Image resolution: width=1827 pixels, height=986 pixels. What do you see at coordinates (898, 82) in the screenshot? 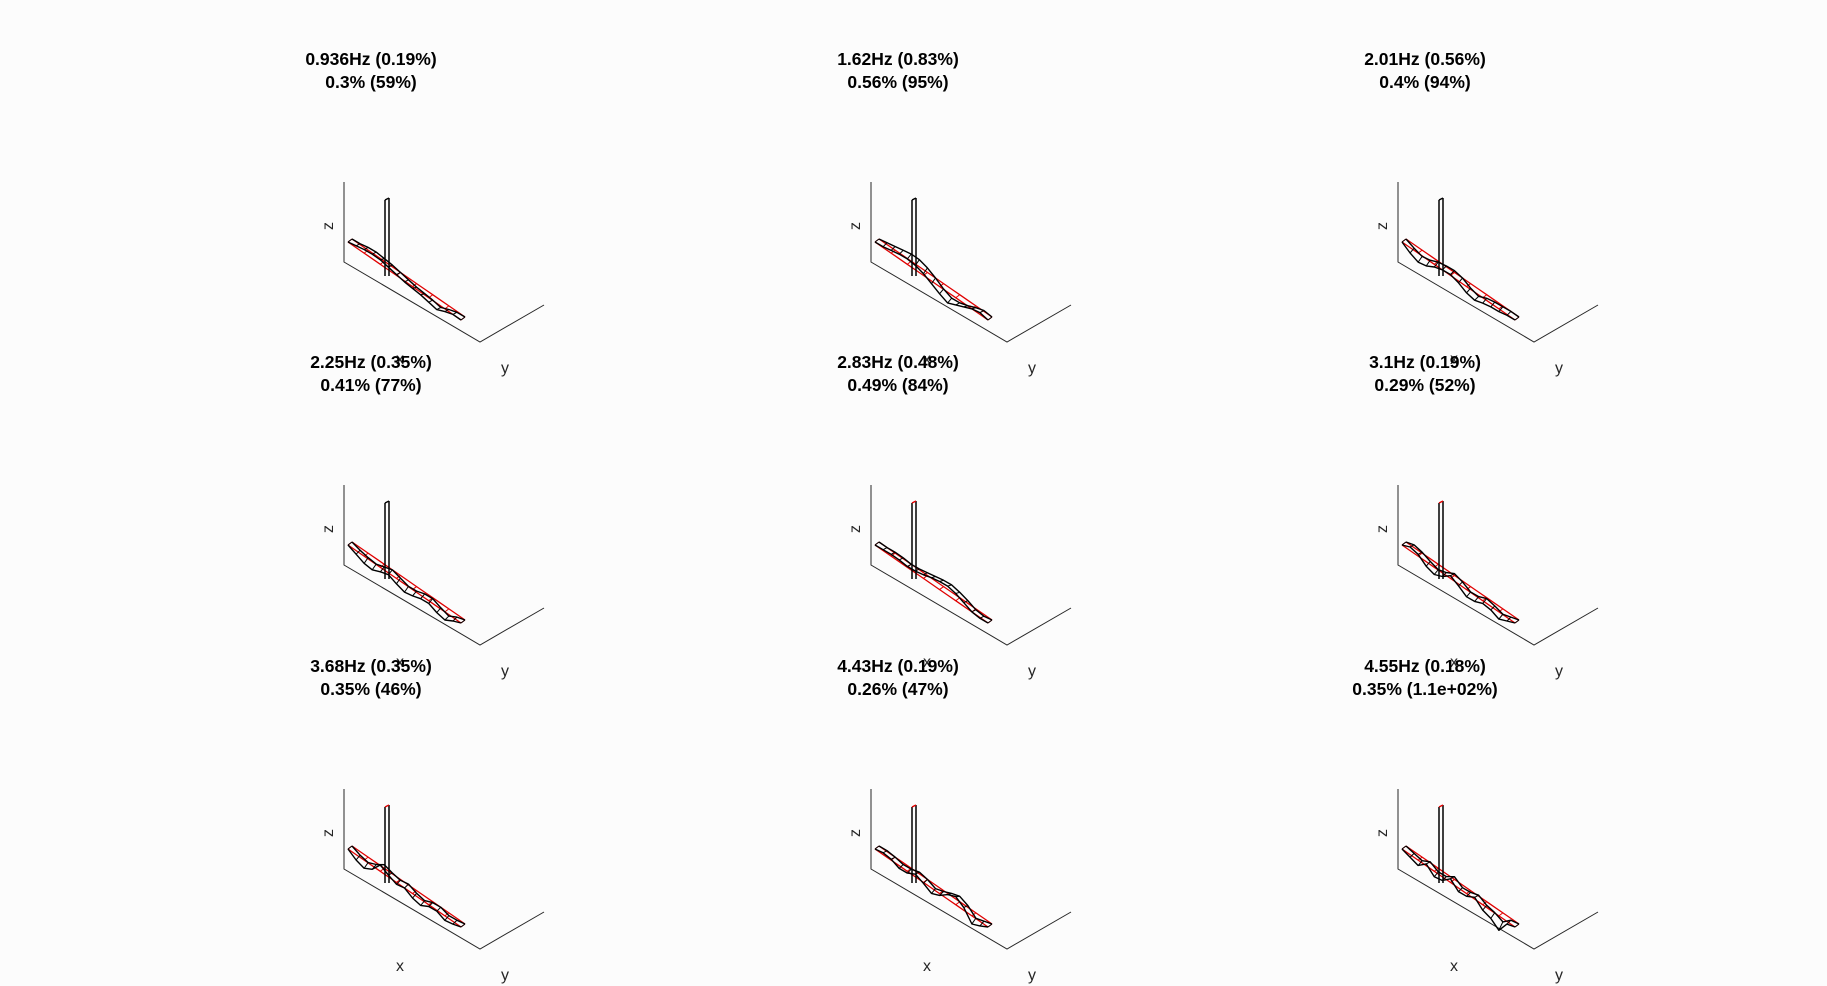
I see `subplot-title-damping: 0.56% (95%)` at bounding box center [898, 82].